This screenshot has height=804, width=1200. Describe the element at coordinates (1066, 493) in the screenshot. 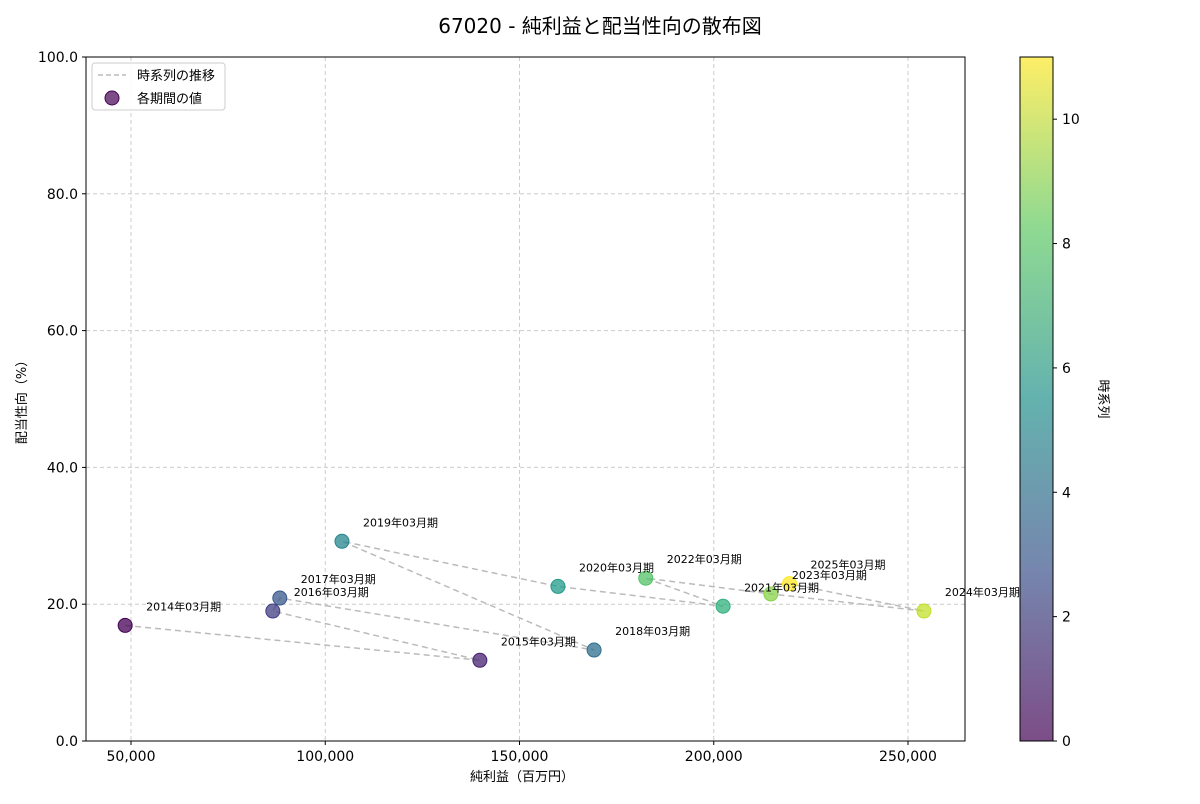

I see `colorbar-tick-label: 4` at that location.